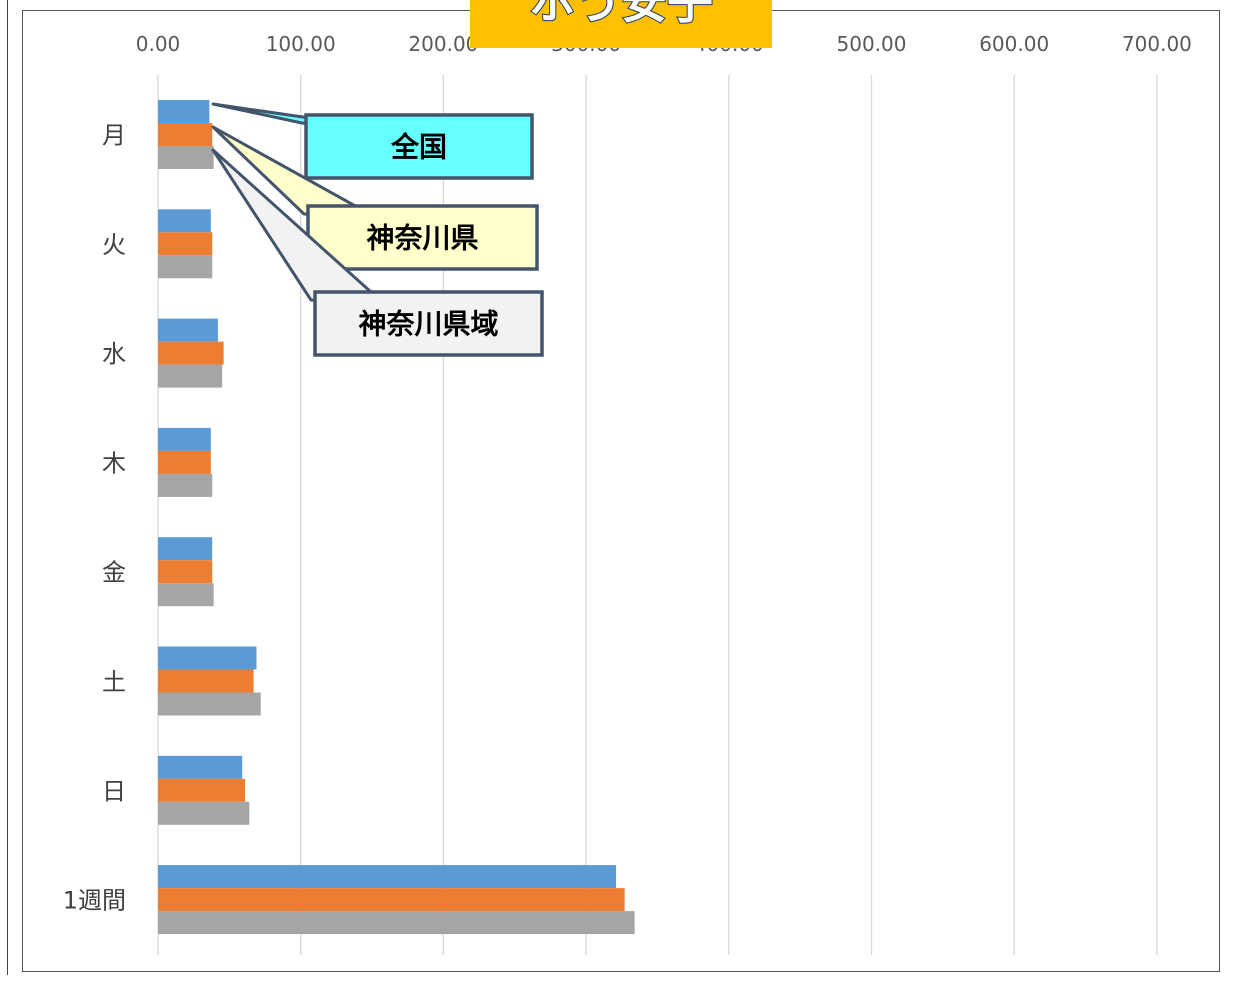 This screenshot has height=983, width=1235. What do you see at coordinates (1157, 44) in the screenshot?
I see `x-tick-label: 700.00` at bounding box center [1157, 44].